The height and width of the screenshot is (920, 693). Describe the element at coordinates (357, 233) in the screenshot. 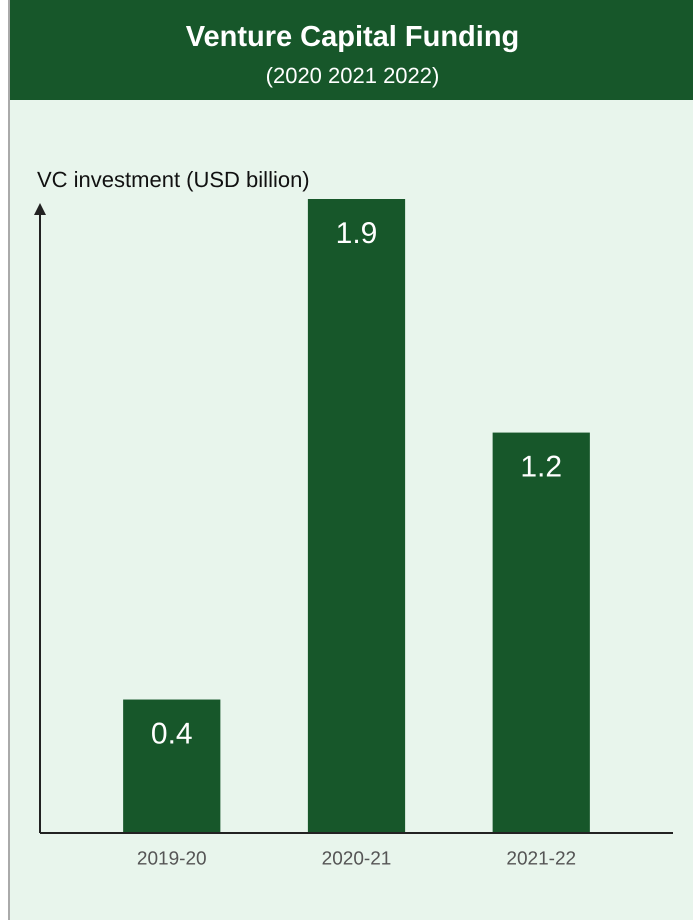

I see `data-label: 1.9` at that location.